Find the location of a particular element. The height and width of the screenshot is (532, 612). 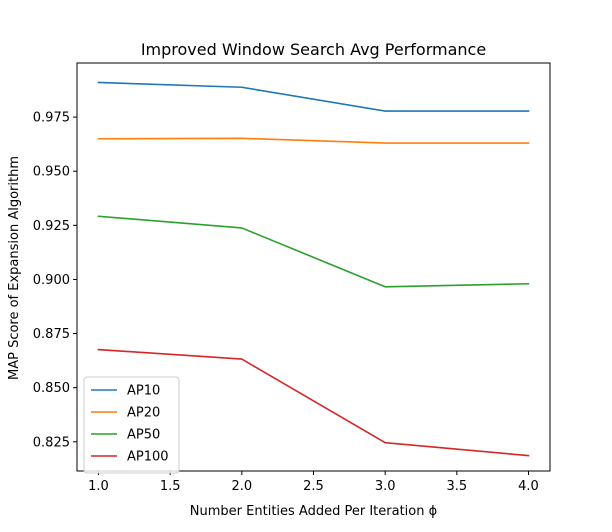

legend: AP10 AP20 AP50 AP100 is located at coordinates (131, 425).